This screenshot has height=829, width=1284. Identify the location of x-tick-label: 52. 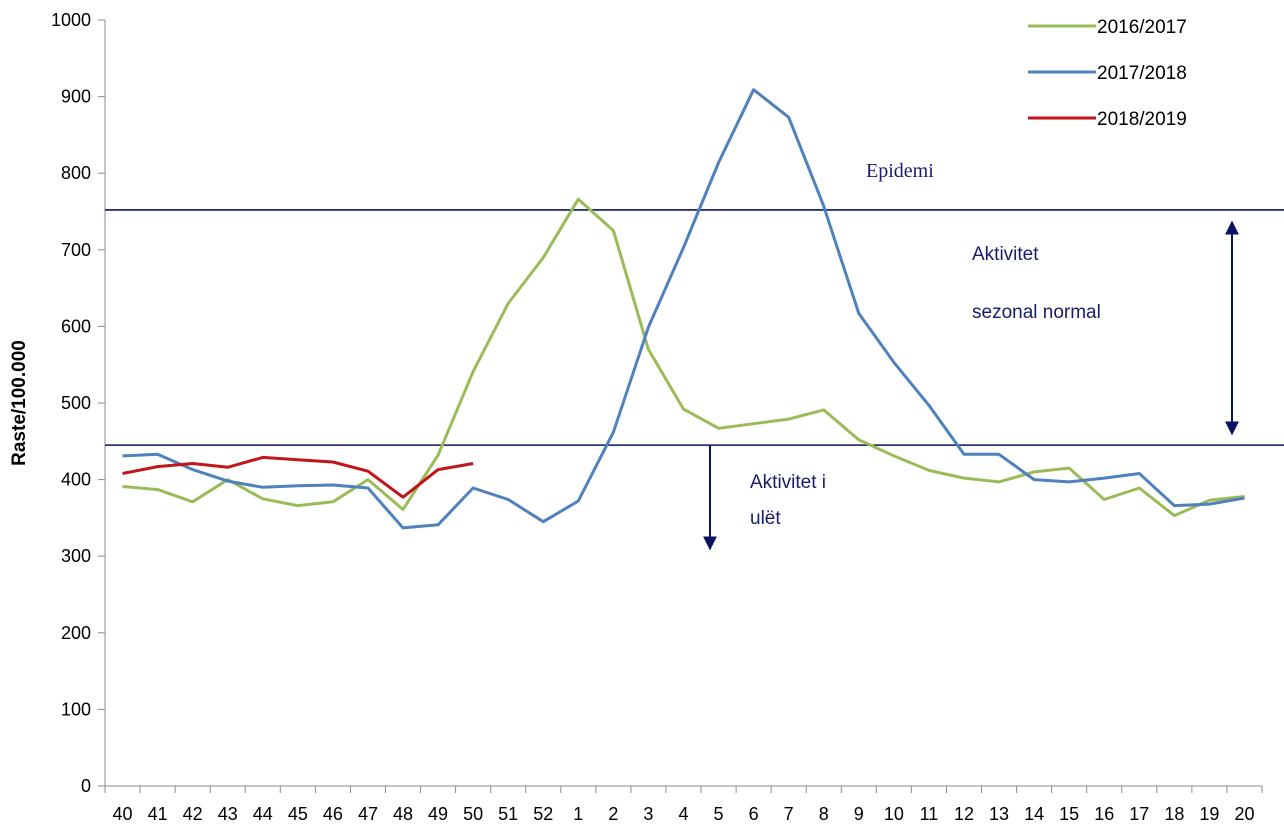
(543, 814).